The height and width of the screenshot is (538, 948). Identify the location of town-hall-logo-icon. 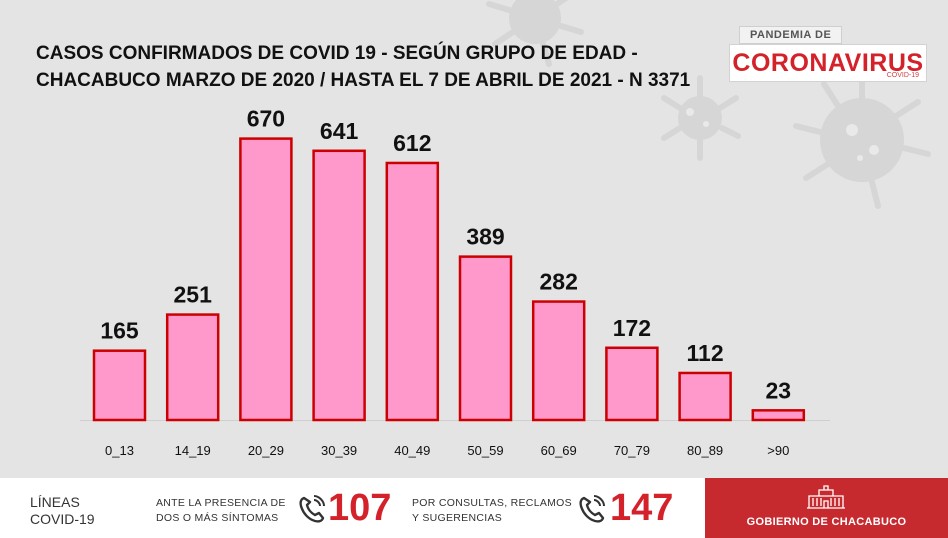
(826, 497).